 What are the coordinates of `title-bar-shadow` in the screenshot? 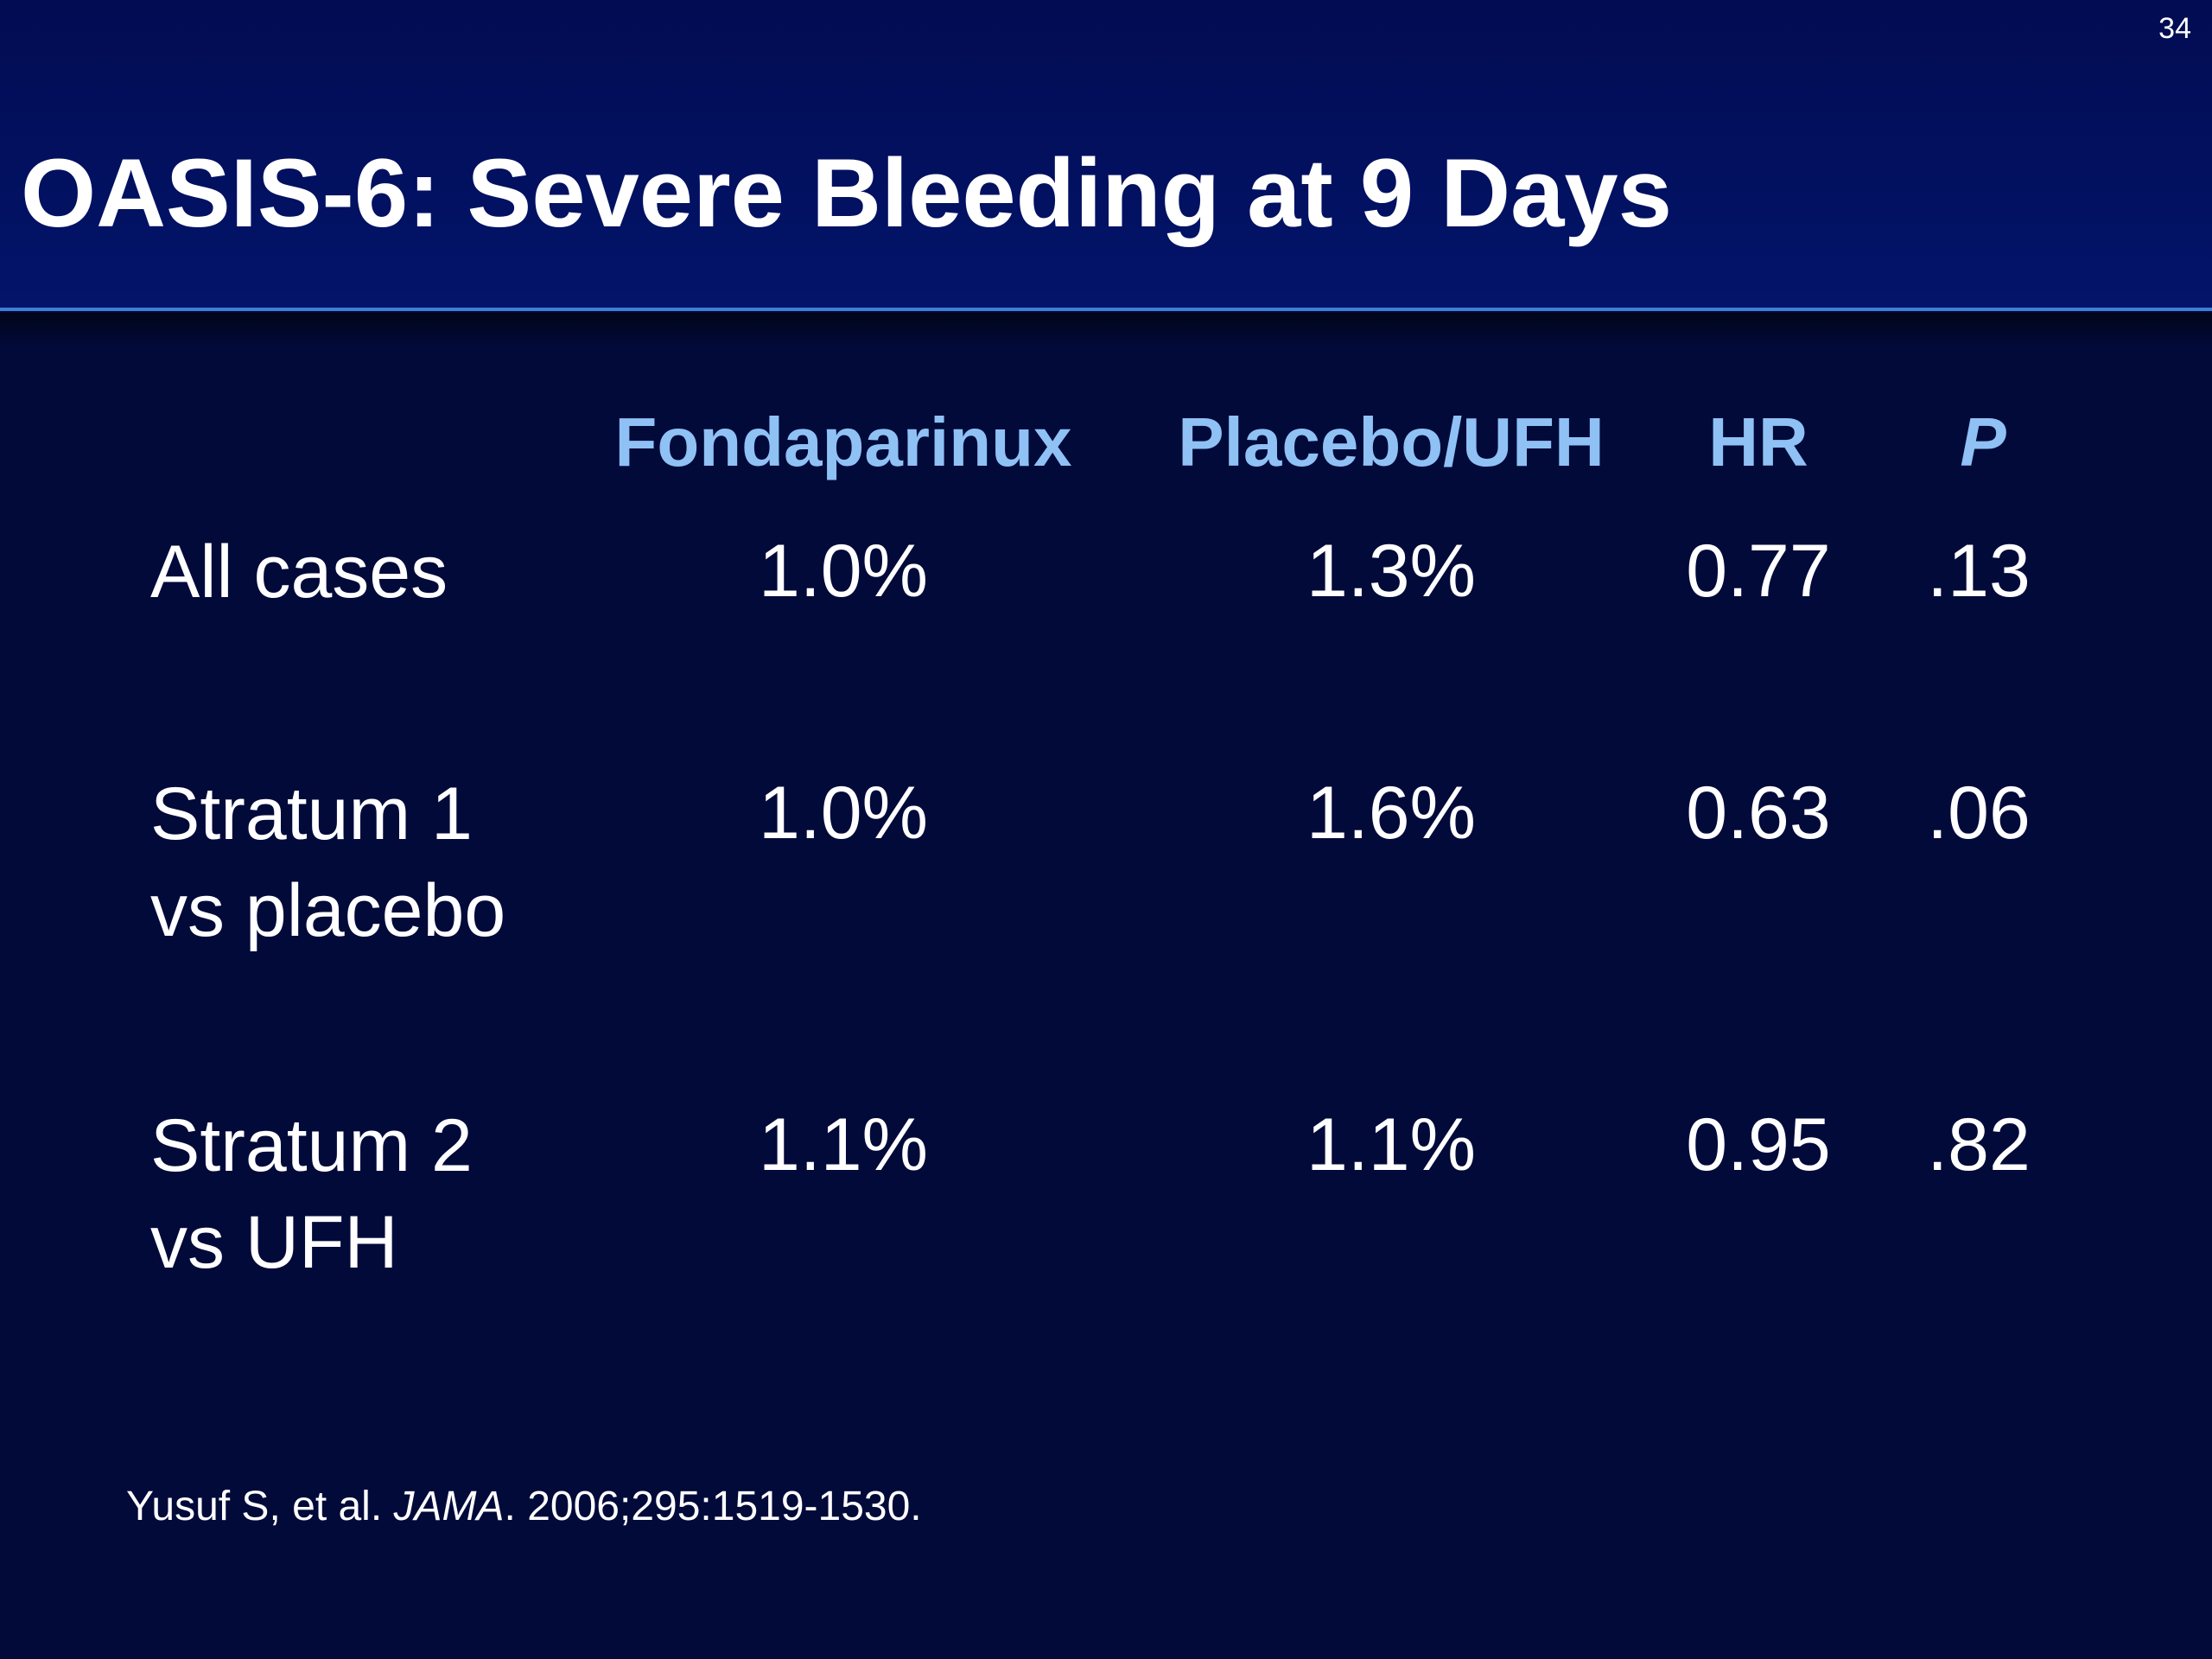 It's located at (1106, 330).